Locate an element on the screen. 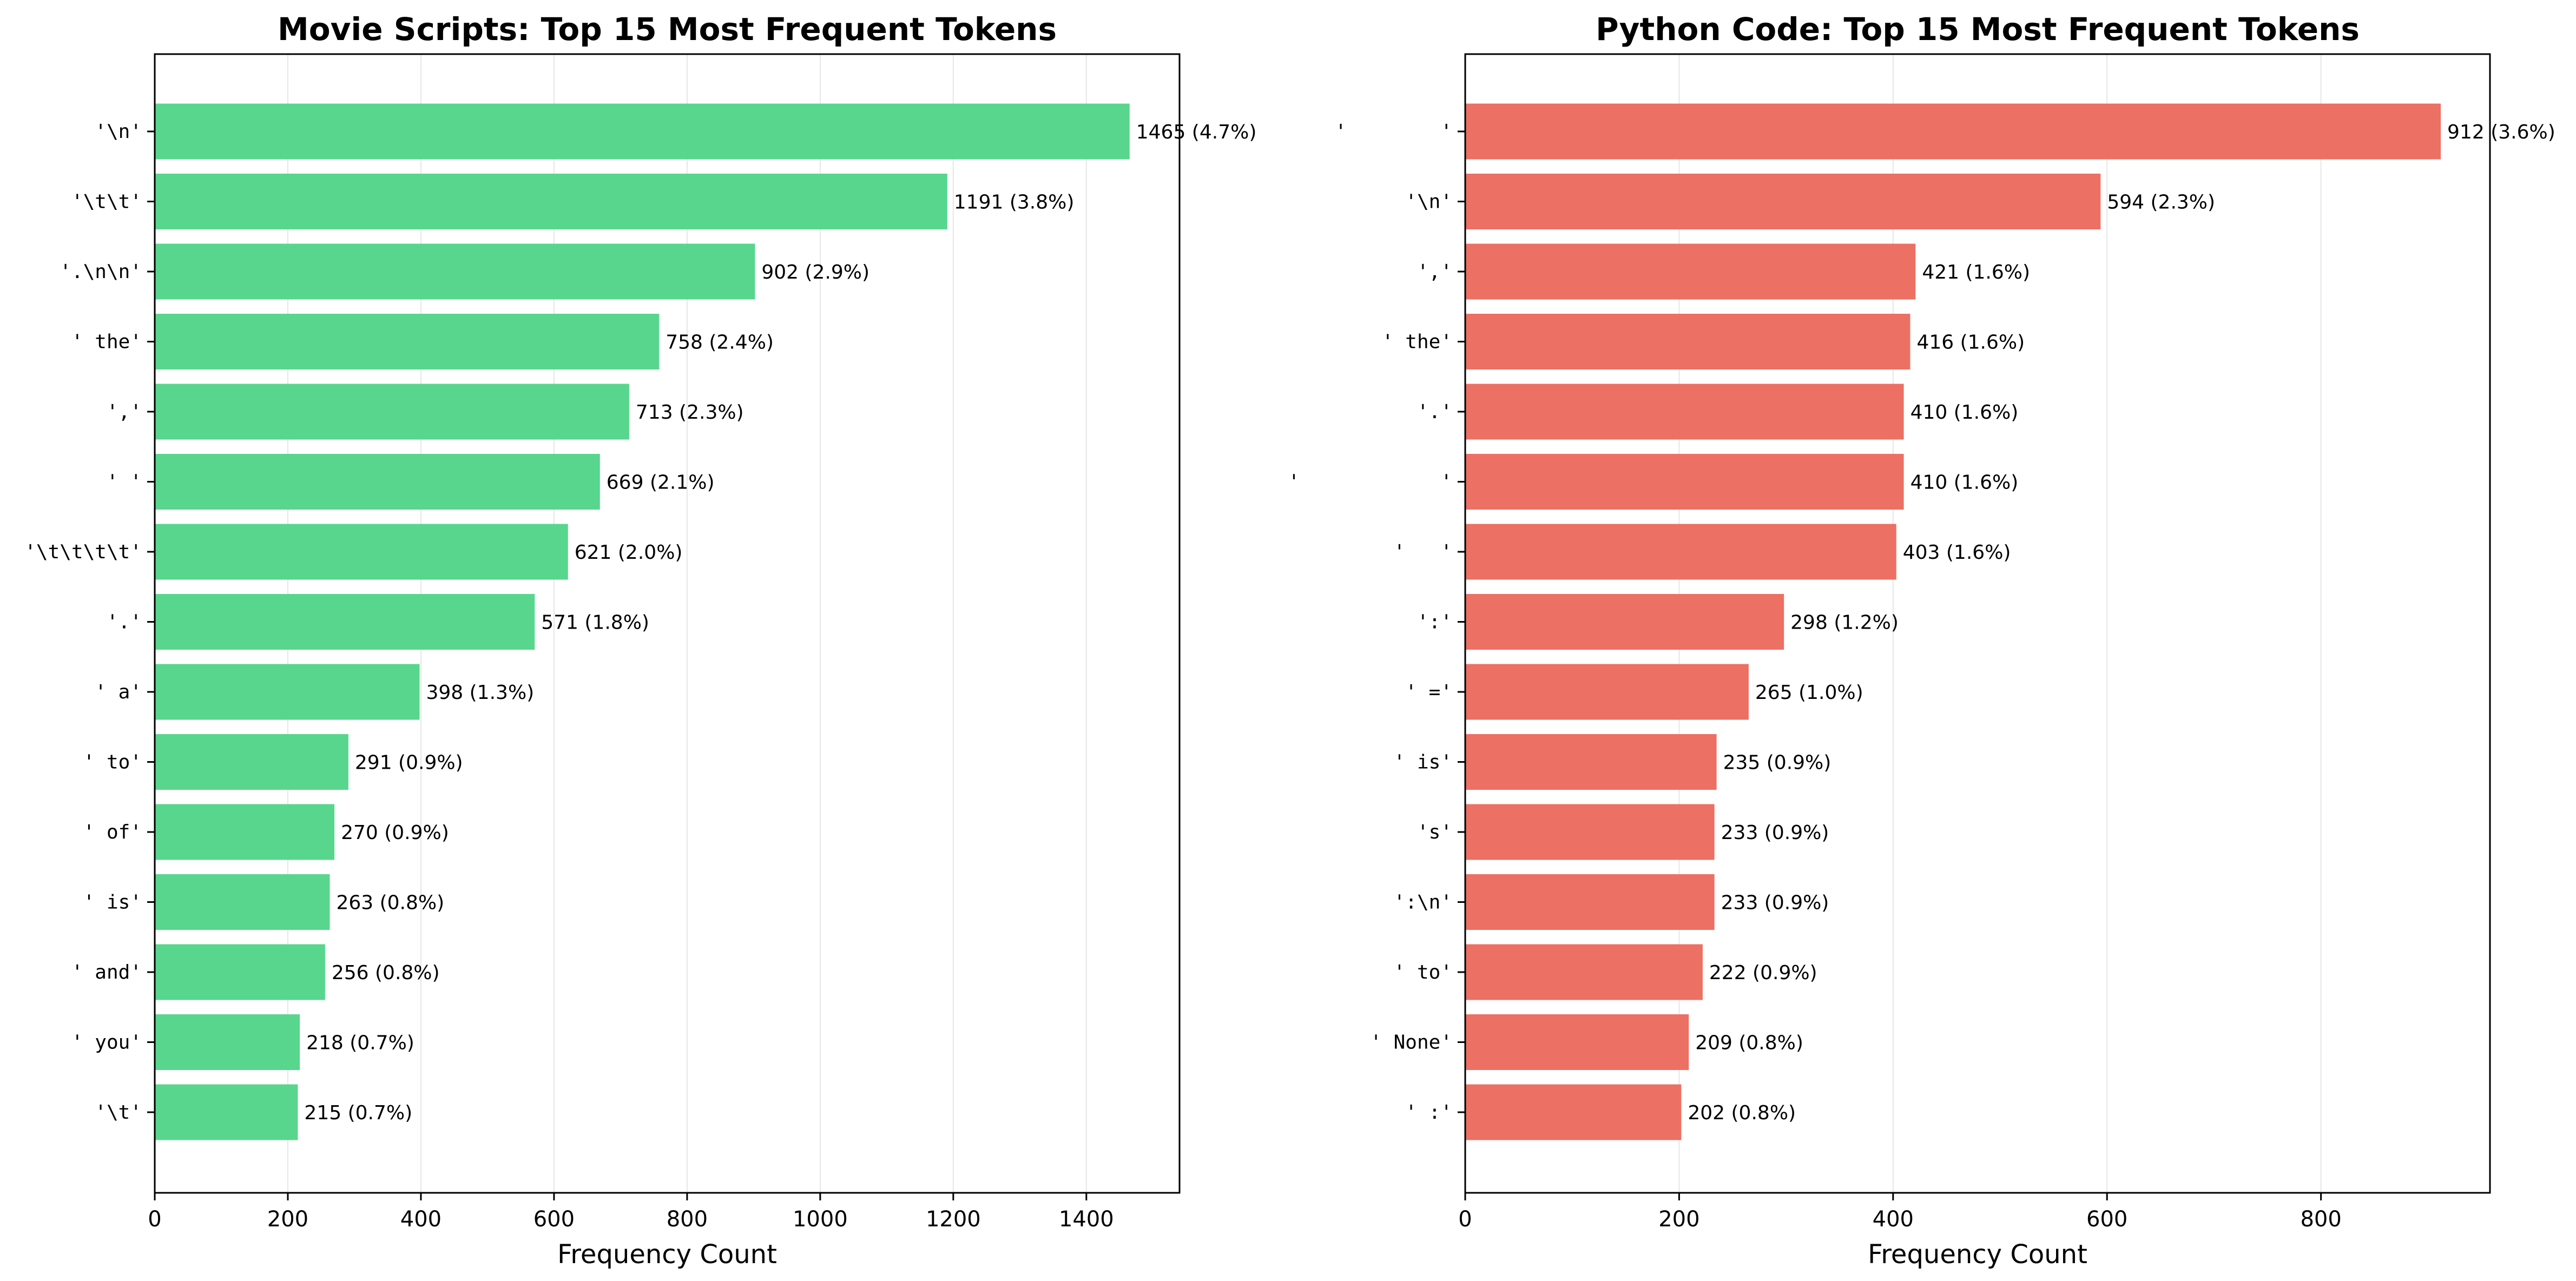 The image size is (2576, 1281). bar-value-label: 416 (1.6%) is located at coordinates (1970, 343).